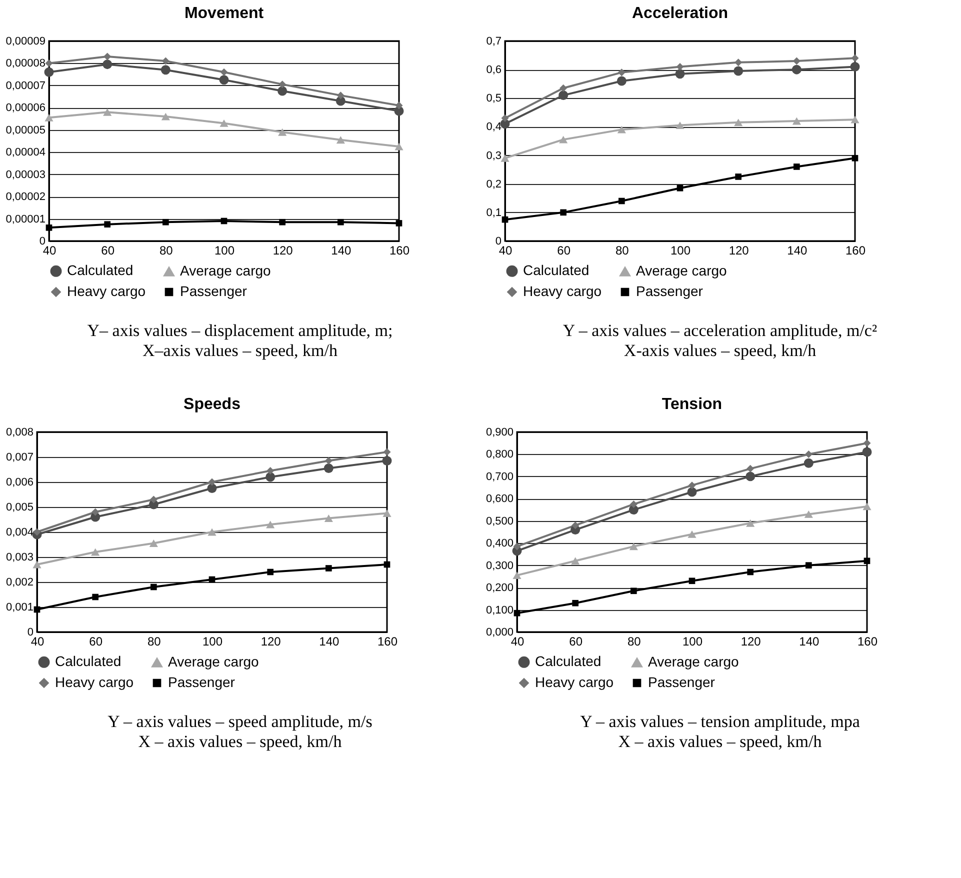 This screenshot has width=961, height=878. Describe the element at coordinates (26, 219) in the screenshot. I see `y-tick-label: 0,00001` at that location.